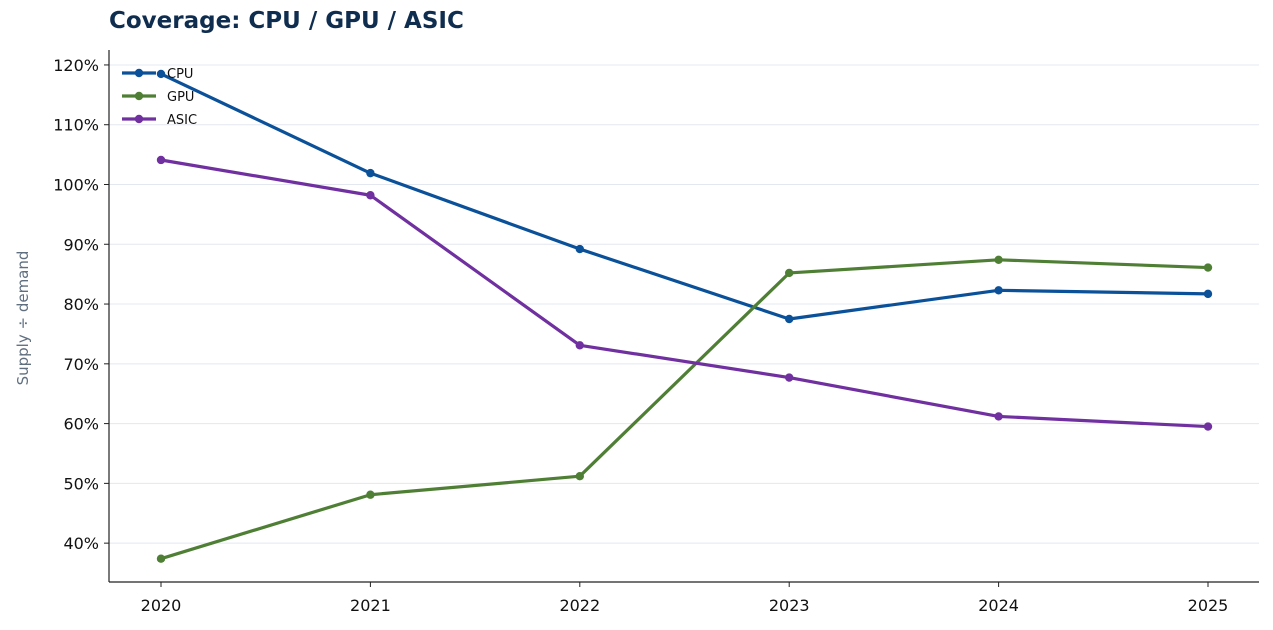 The width and height of the screenshot is (1273, 630). I want to click on y-tick-label: 120%, so click(76, 65).